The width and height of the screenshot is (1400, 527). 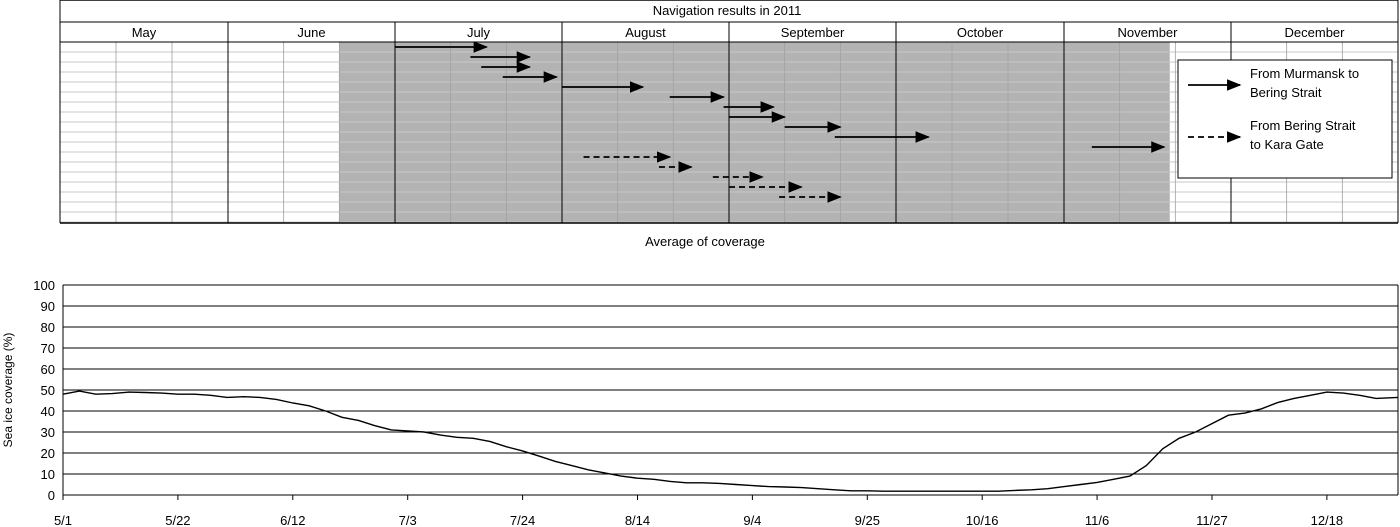 What do you see at coordinates (1097, 520) in the screenshot?
I see `x-tick-label: 11/6` at bounding box center [1097, 520].